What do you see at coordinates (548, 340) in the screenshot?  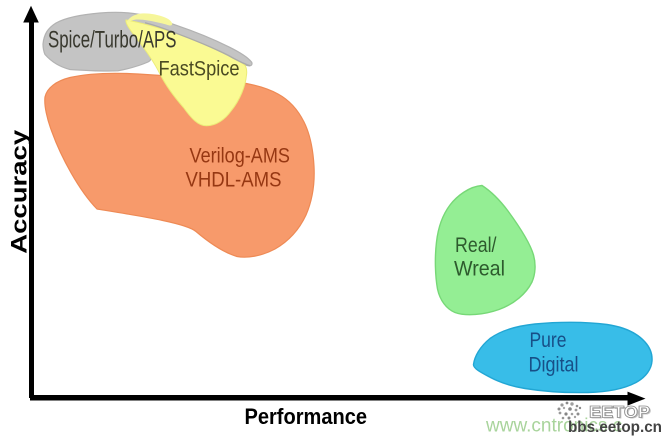 I see `svg-text: Pure` at bounding box center [548, 340].